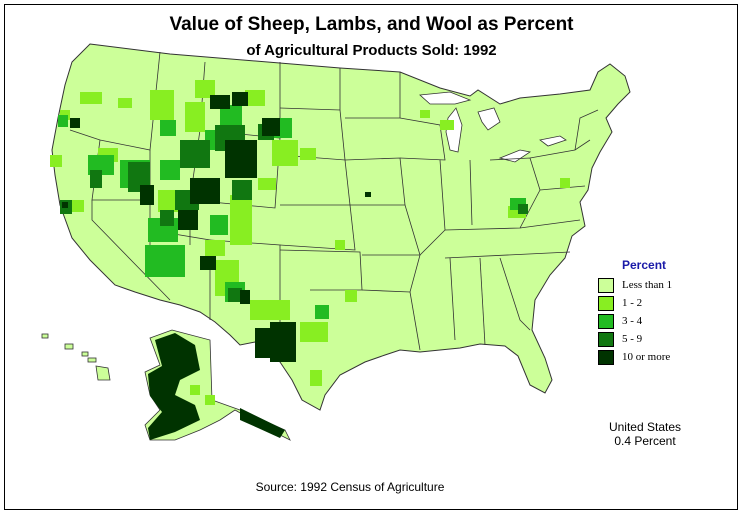  I want to click on us-summary-line1: United States, so click(645, 427).